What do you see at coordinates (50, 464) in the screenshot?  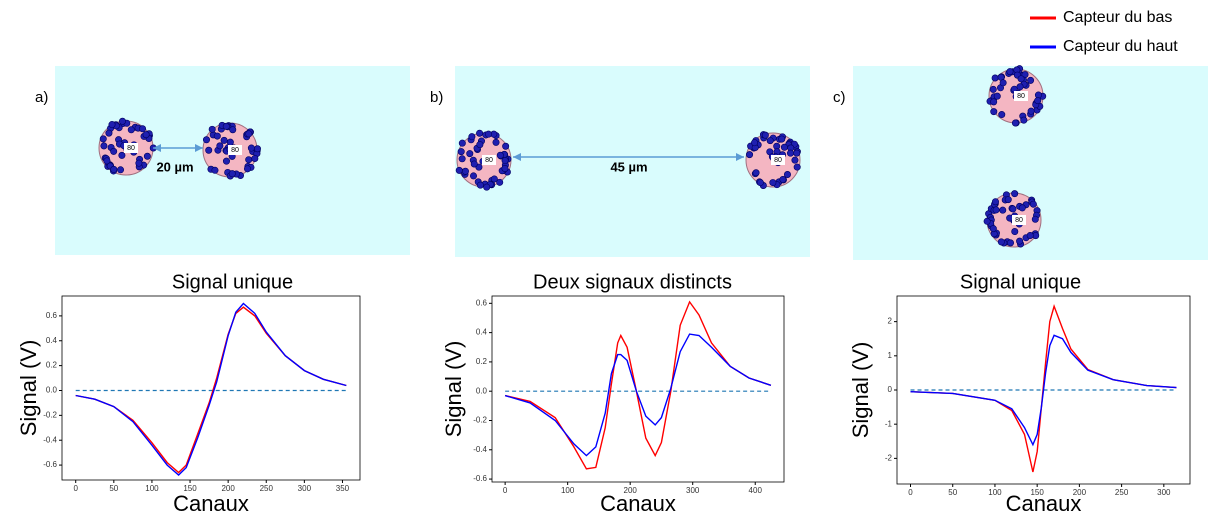 I see `y-tick-label: -0.6` at bounding box center [50, 464].